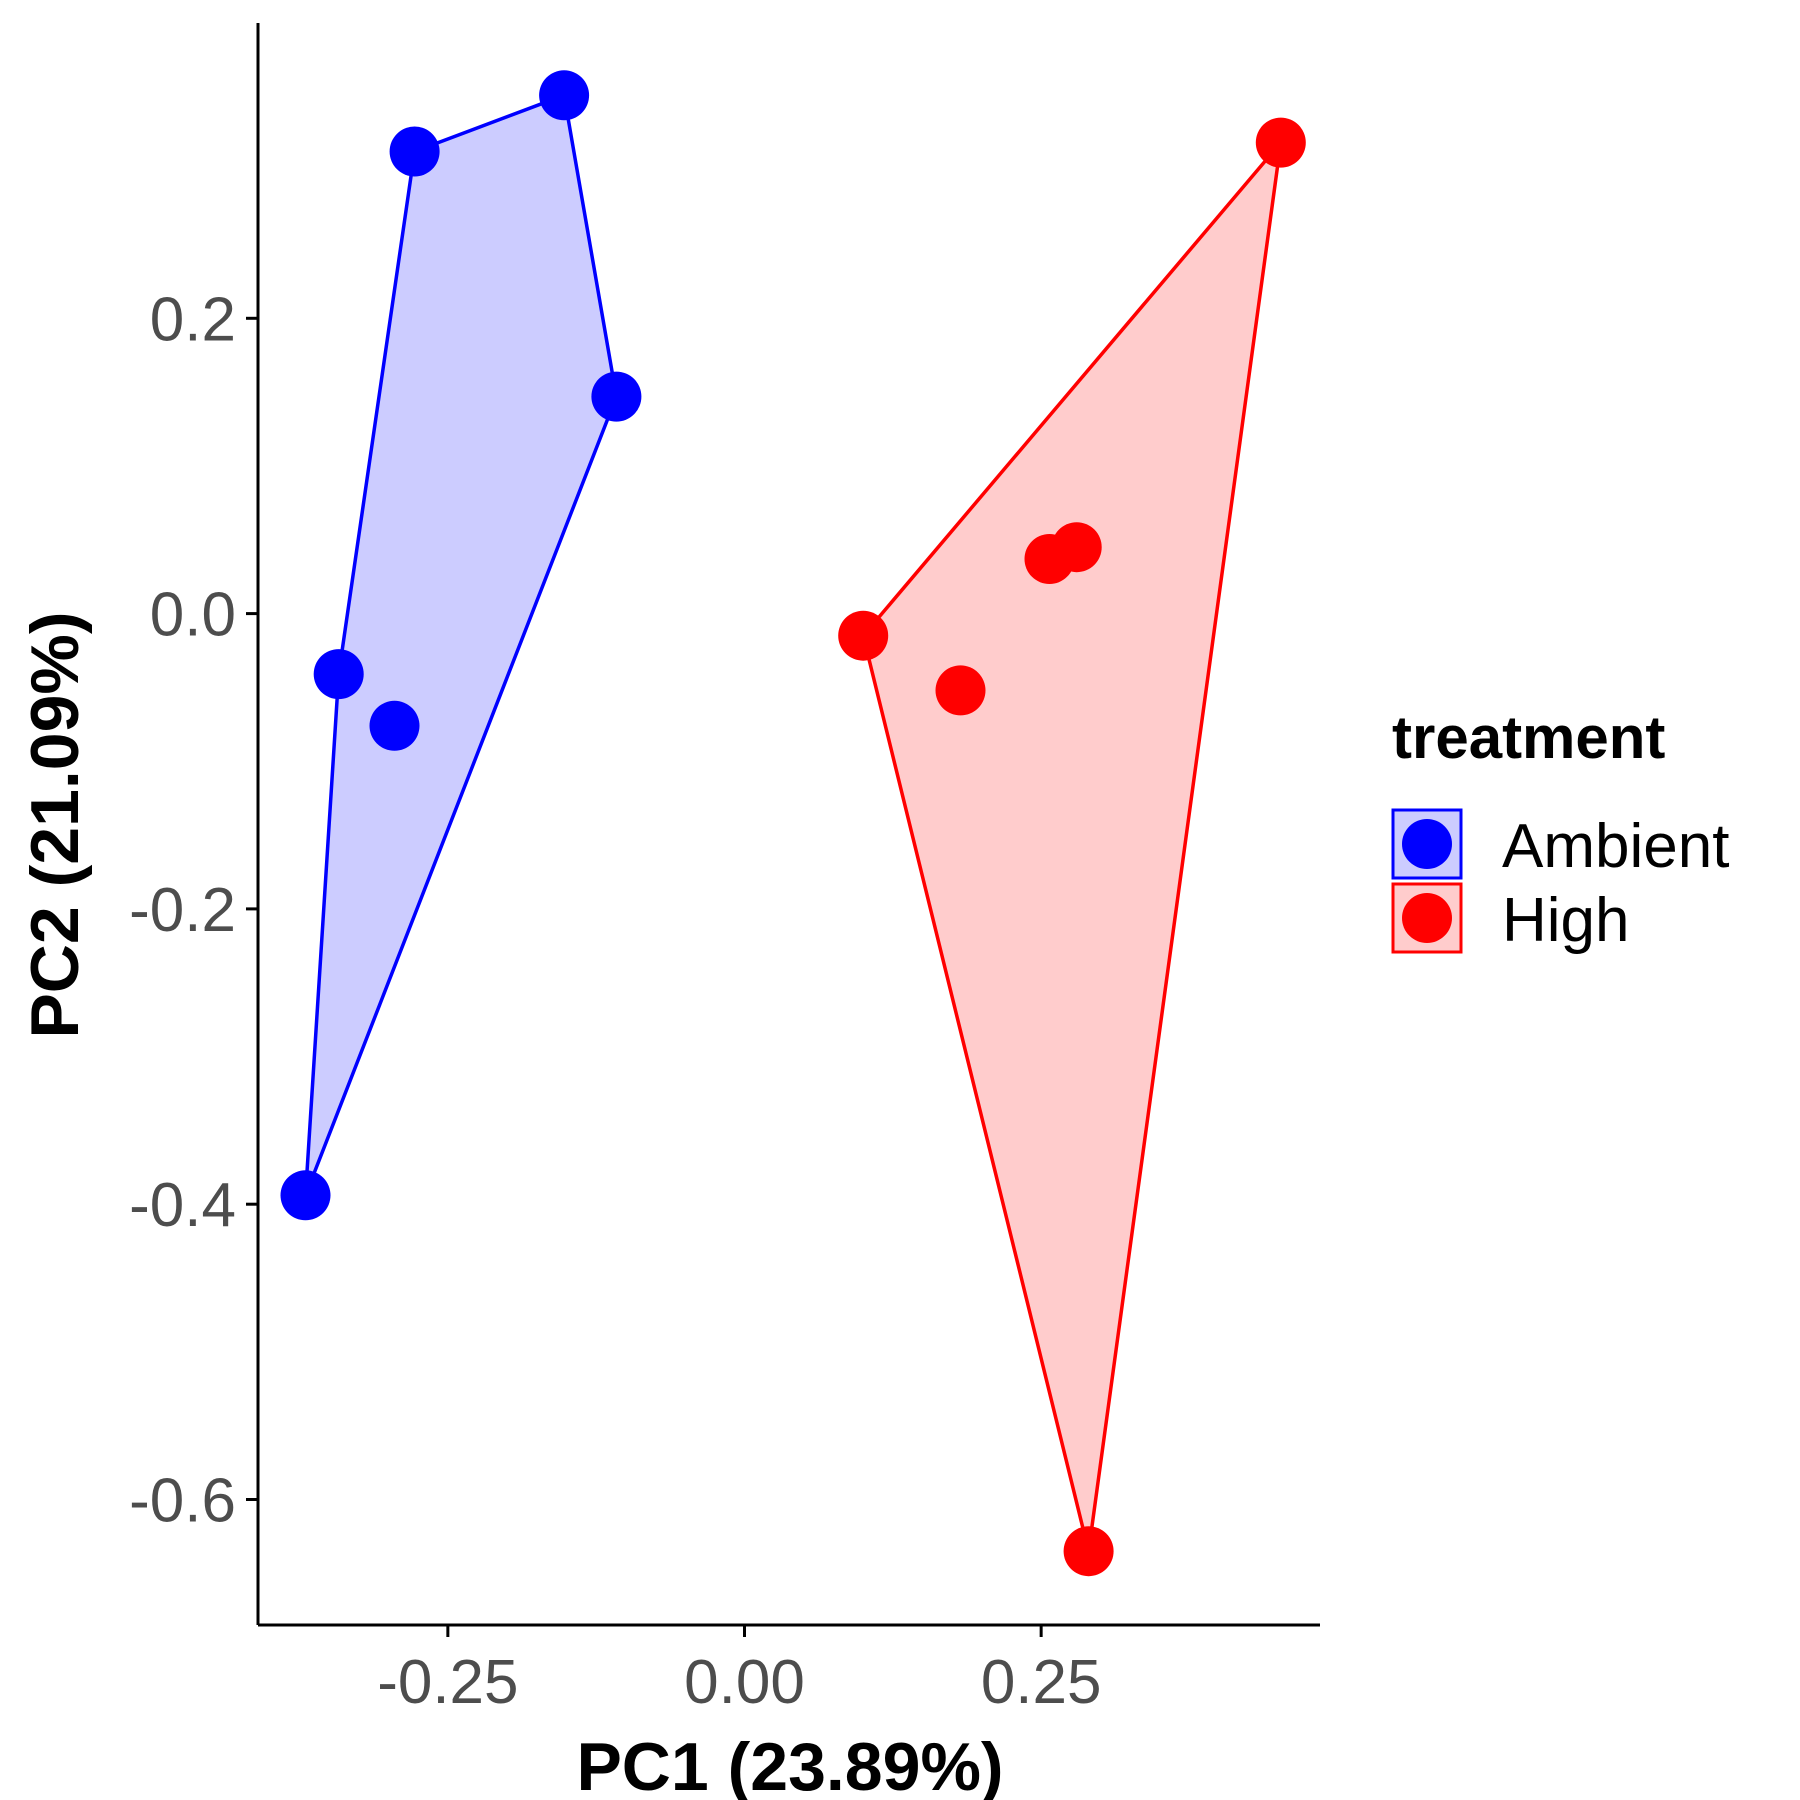  I want to click on y-tick-label: 0.0, so click(193, 615).